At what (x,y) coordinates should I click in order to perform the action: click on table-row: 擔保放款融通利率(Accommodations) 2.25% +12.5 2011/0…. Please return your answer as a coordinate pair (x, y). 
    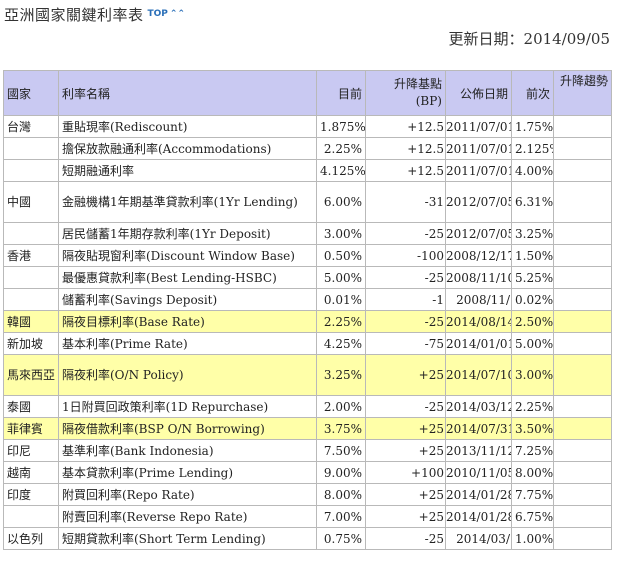
    Looking at the image, I should click on (307, 148).